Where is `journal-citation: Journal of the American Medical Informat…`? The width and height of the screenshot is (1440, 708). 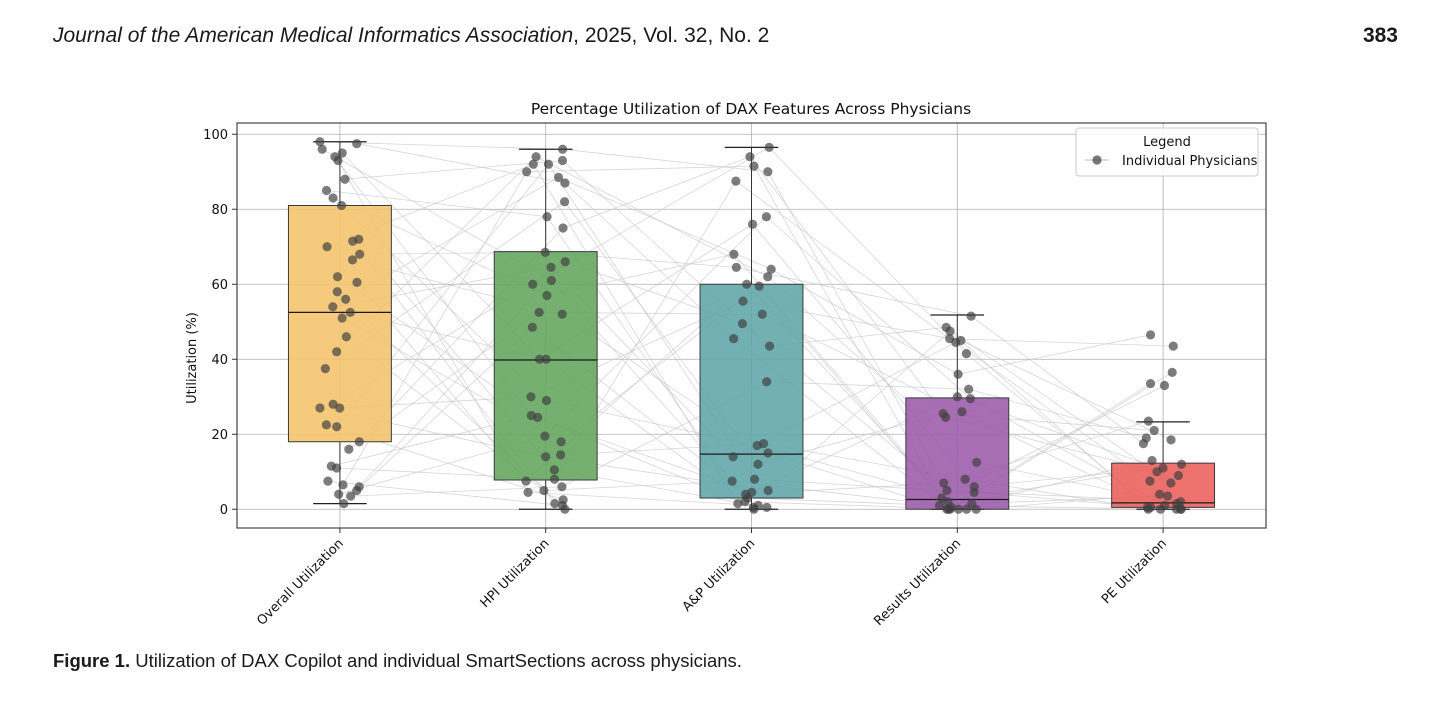 journal-citation: Journal of the American Medical Informat… is located at coordinates (411, 36).